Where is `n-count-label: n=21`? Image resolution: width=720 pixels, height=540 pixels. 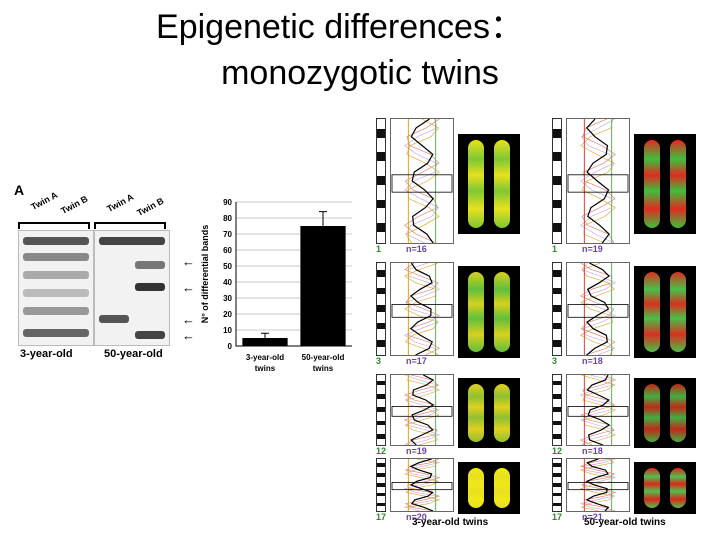 n-count-label: n=21 is located at coordinates (592, 517).